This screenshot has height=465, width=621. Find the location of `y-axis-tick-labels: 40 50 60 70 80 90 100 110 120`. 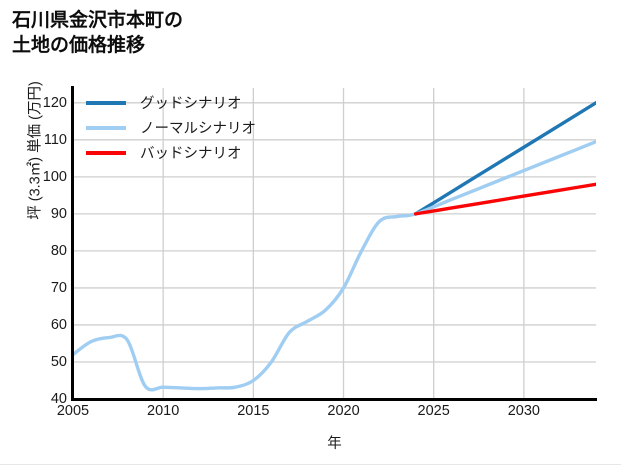

y-axis-tick-labels: 40 50 60 70 80 90 100 110 120 is located at coordinates (33, 232).